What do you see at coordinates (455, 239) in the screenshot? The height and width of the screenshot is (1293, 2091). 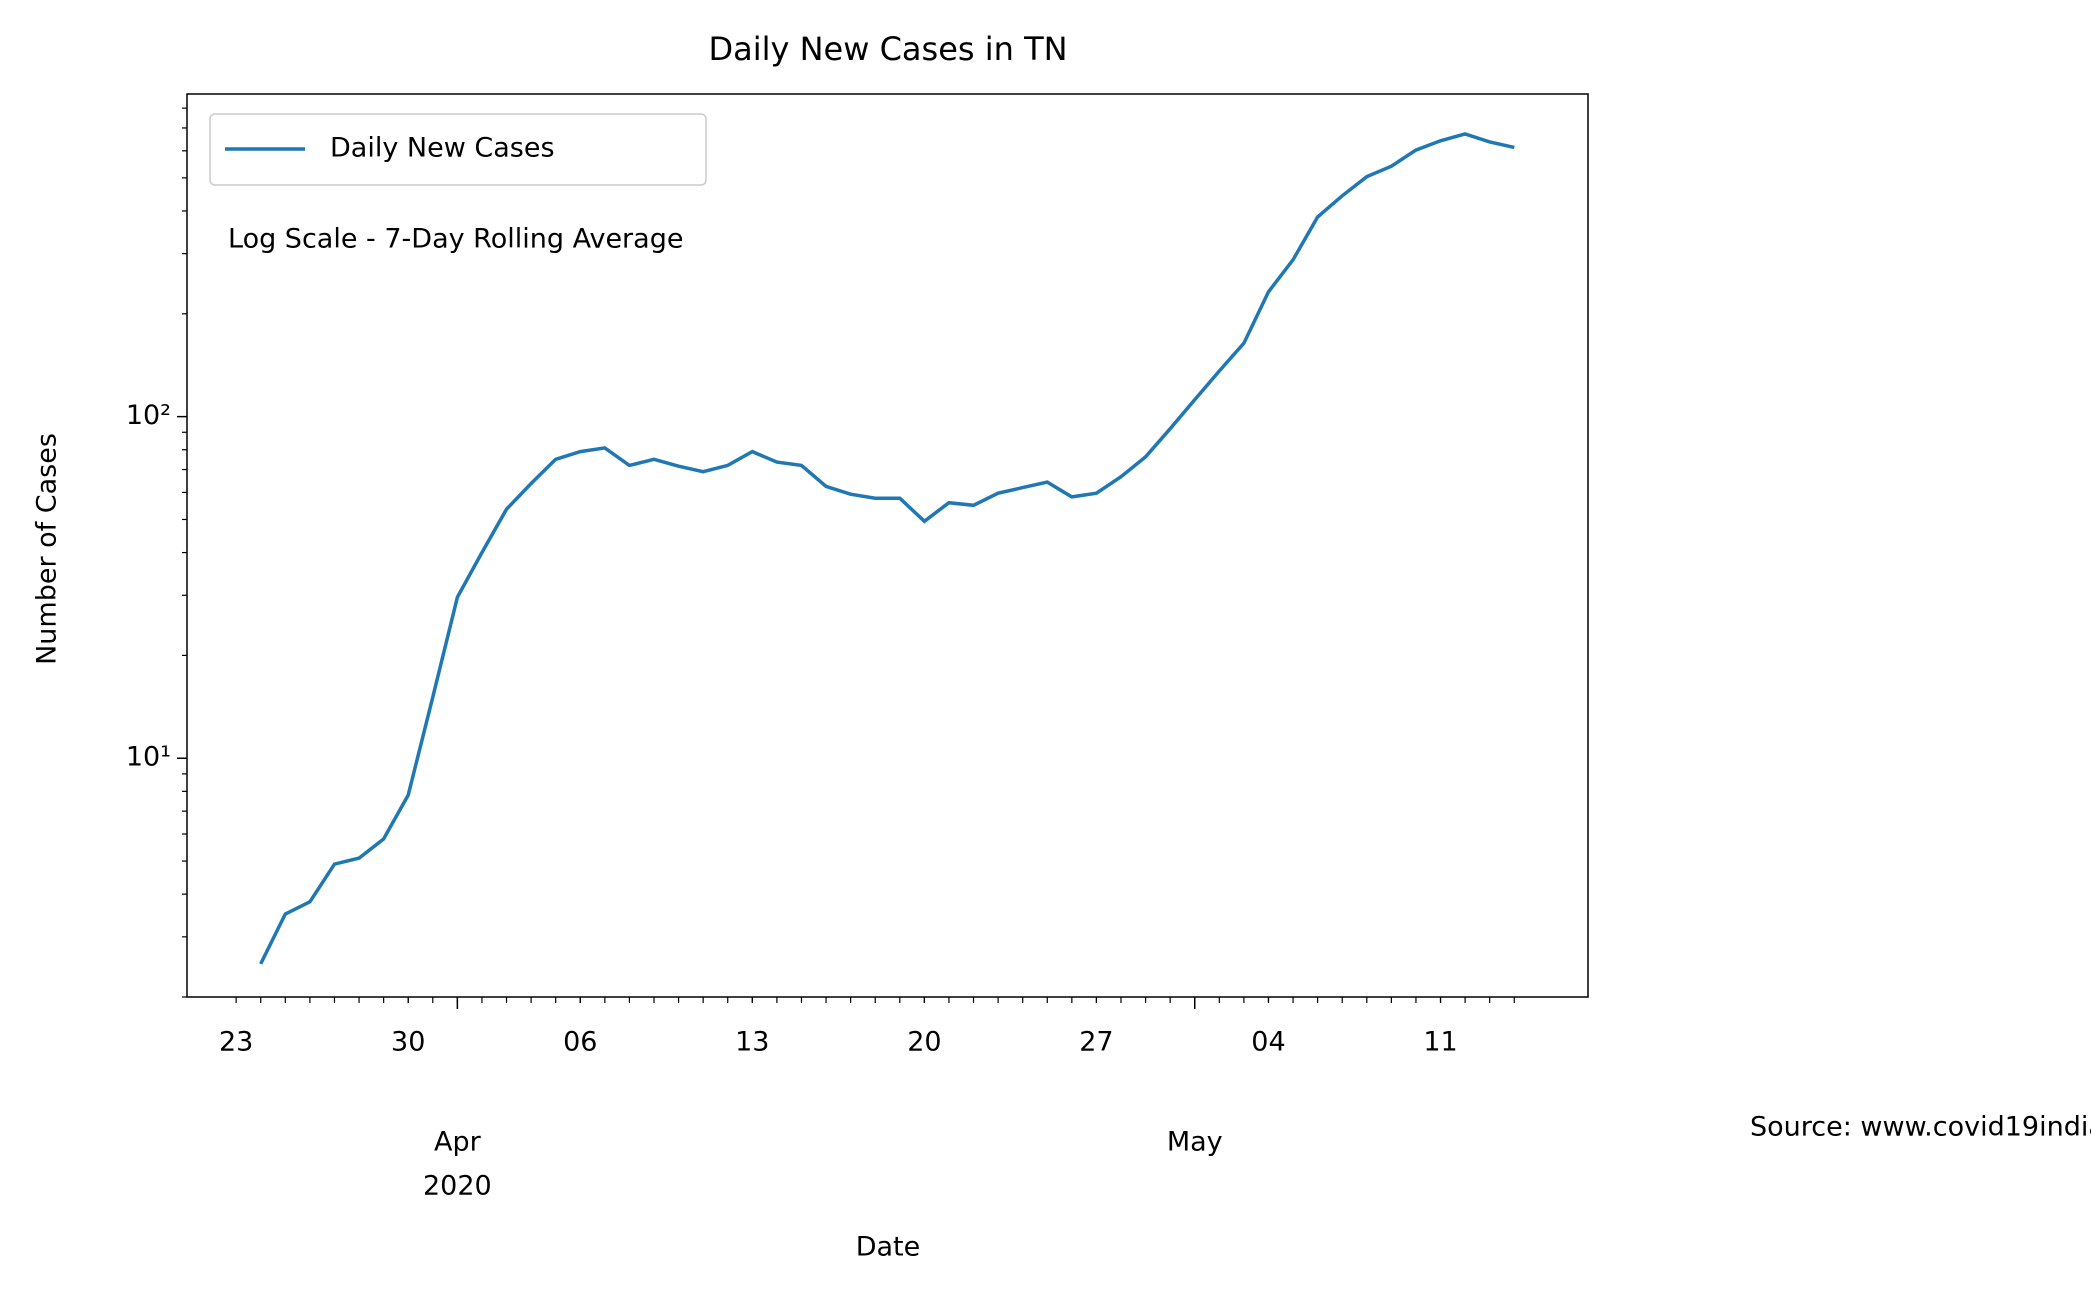 I see `annotation: Log Scale - 7-Day Rolling Average` at bounding box center [455, 239].